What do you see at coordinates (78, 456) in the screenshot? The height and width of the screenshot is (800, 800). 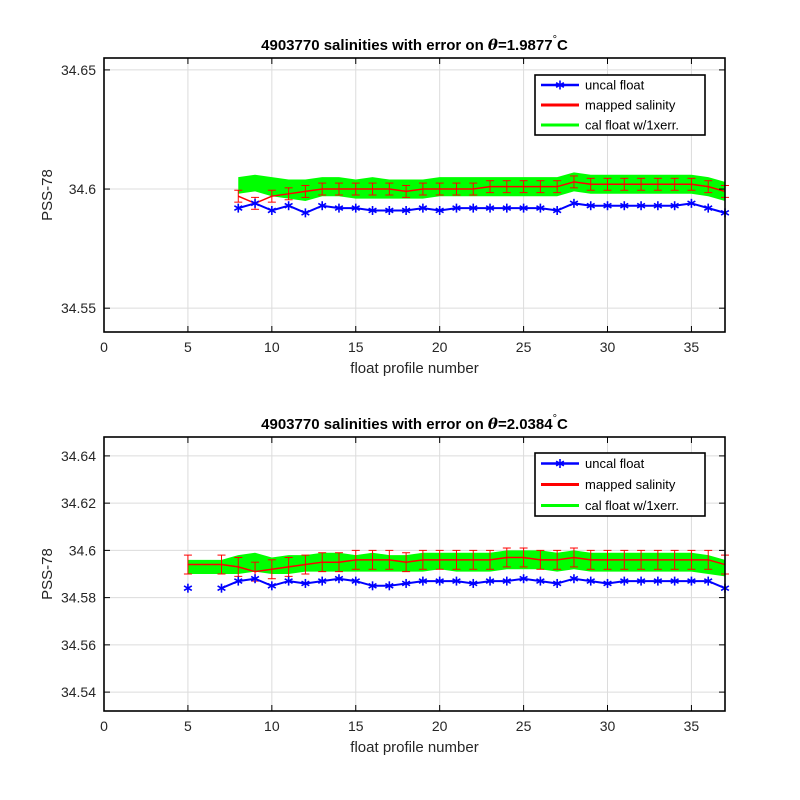 I see `y-tick-label: 34.64` at bounding box center [78, 456].